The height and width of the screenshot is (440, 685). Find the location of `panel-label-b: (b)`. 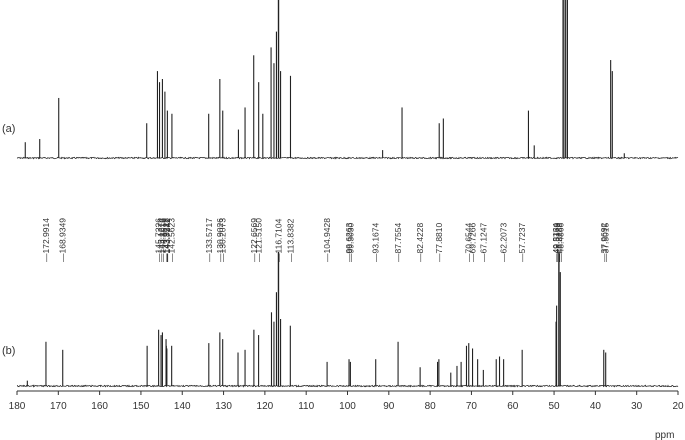

panel-label-b: (b) is located at coordinates (8, 351).